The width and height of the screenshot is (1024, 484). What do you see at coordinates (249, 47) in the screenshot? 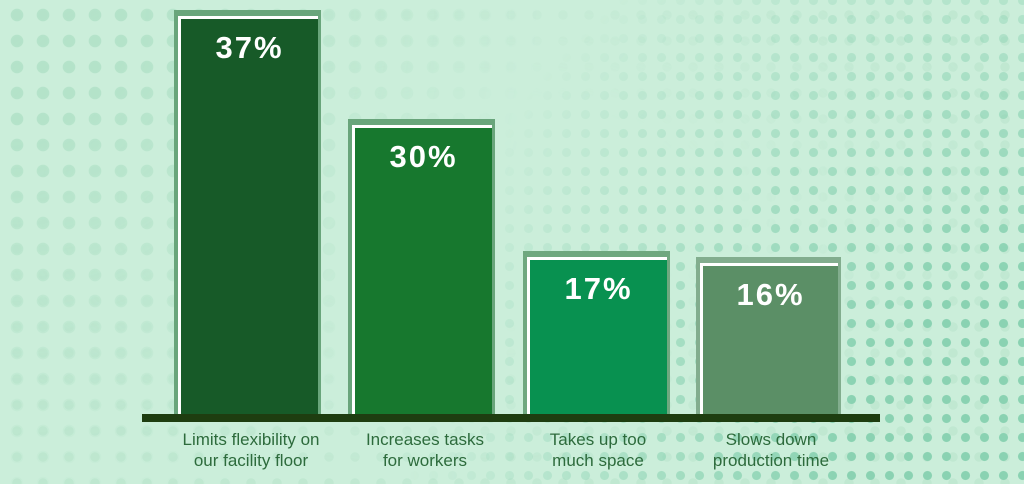
I see `bar-value-label: 37%` at bounding box center [249, 47].